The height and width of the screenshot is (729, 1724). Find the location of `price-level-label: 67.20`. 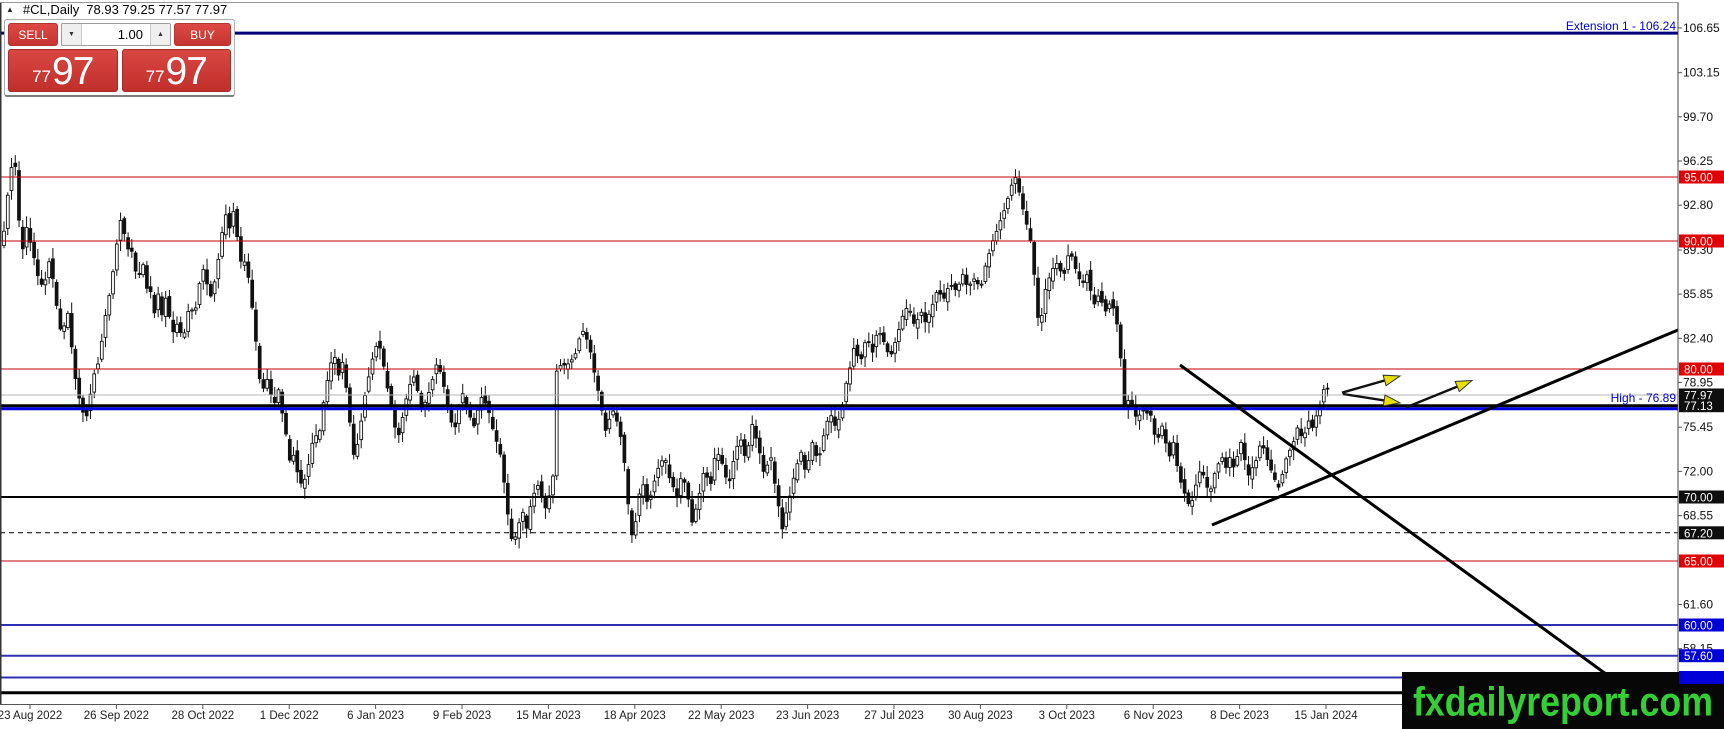

price-level-label: 67.20 is located at coordinates (1698, 534).